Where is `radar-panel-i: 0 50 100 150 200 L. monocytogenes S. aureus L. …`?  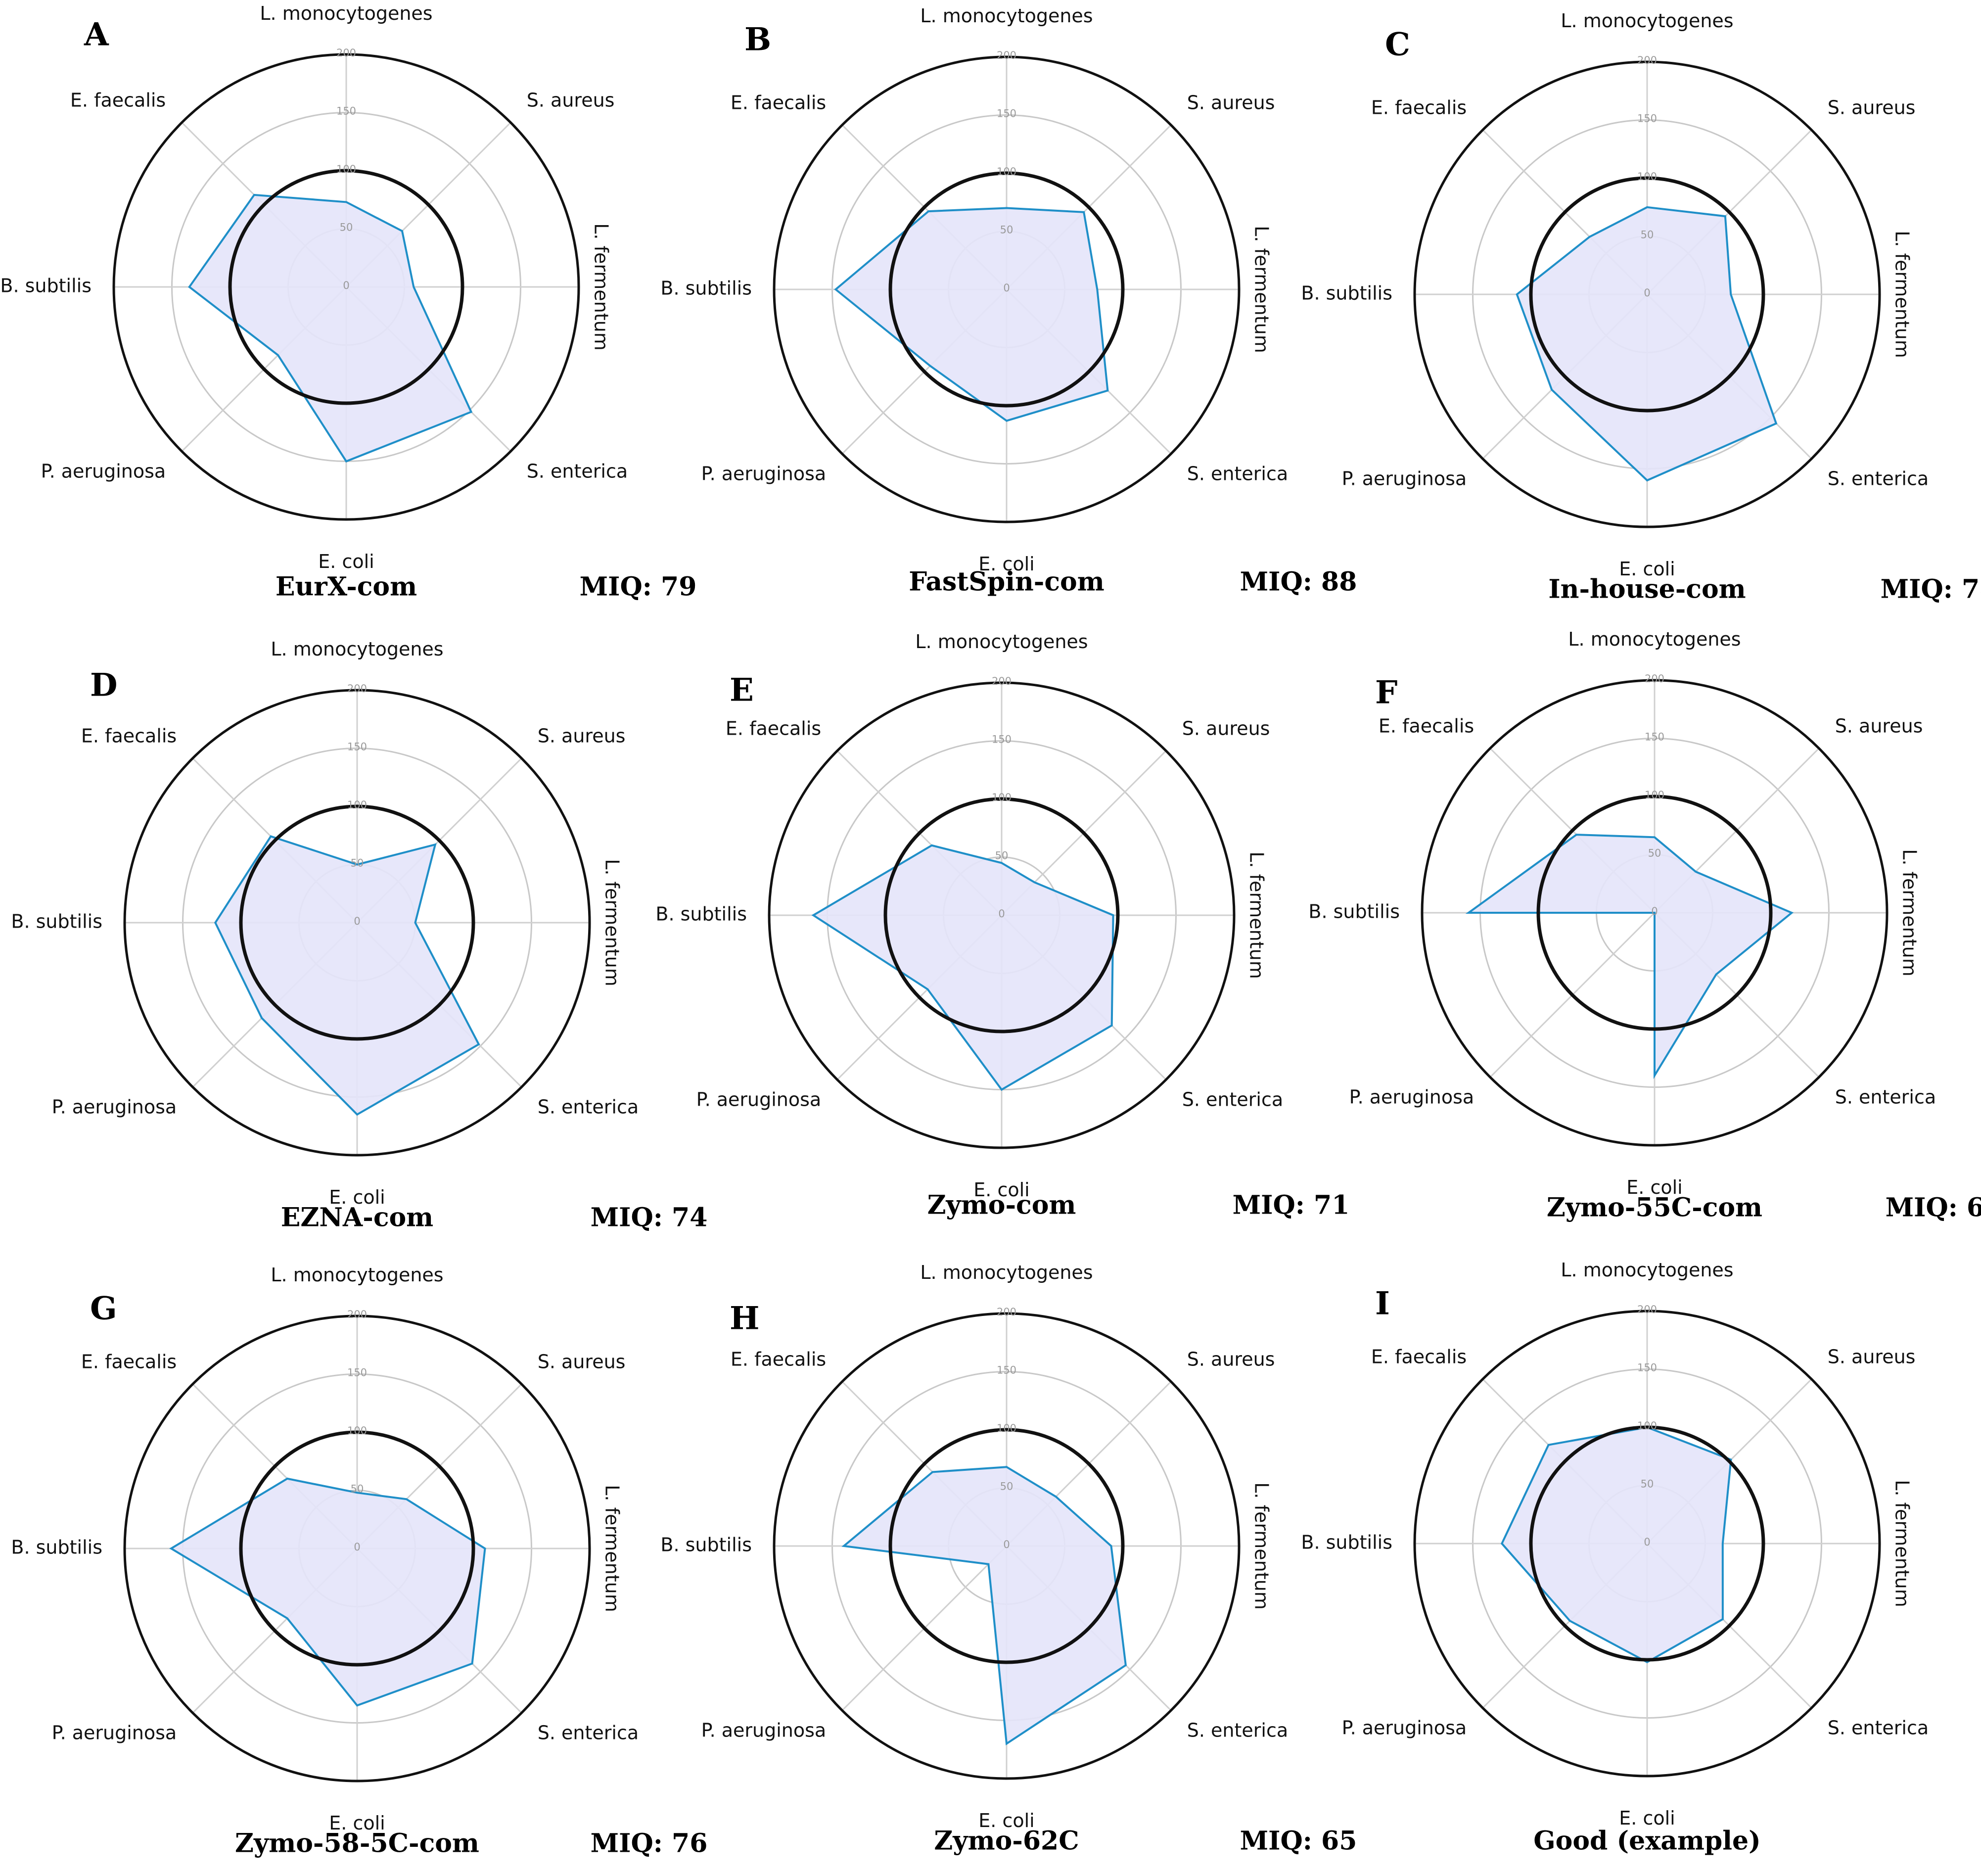
radar-panel-i: 0 50 100 150 200 L. monocytogenes S. aureus L. … is located at coordinates (1615, 1557).